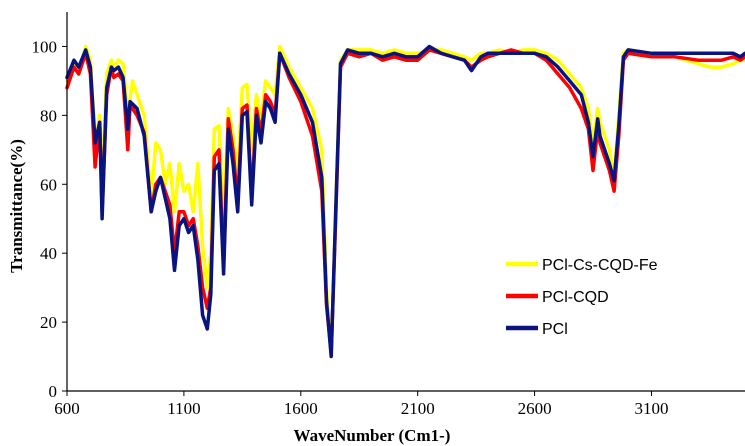  Describe the element at coordinates (48, 115) in the screenshot. I see `y-tick-label: 80` at that location.